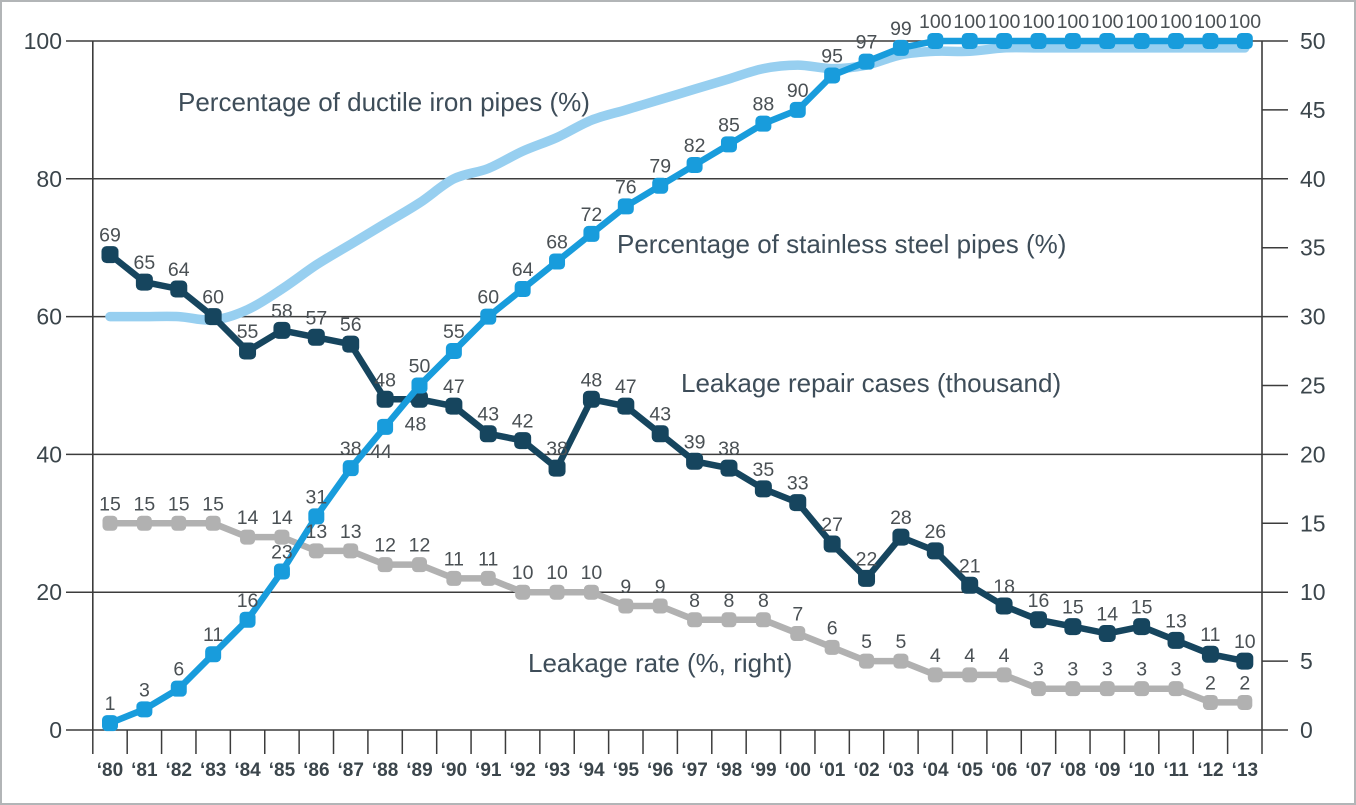  What do you see at coordinates (1142, 608) in the screenshot?
I see `series-repair-value-label: 15` at bounding box center [1142, 608].